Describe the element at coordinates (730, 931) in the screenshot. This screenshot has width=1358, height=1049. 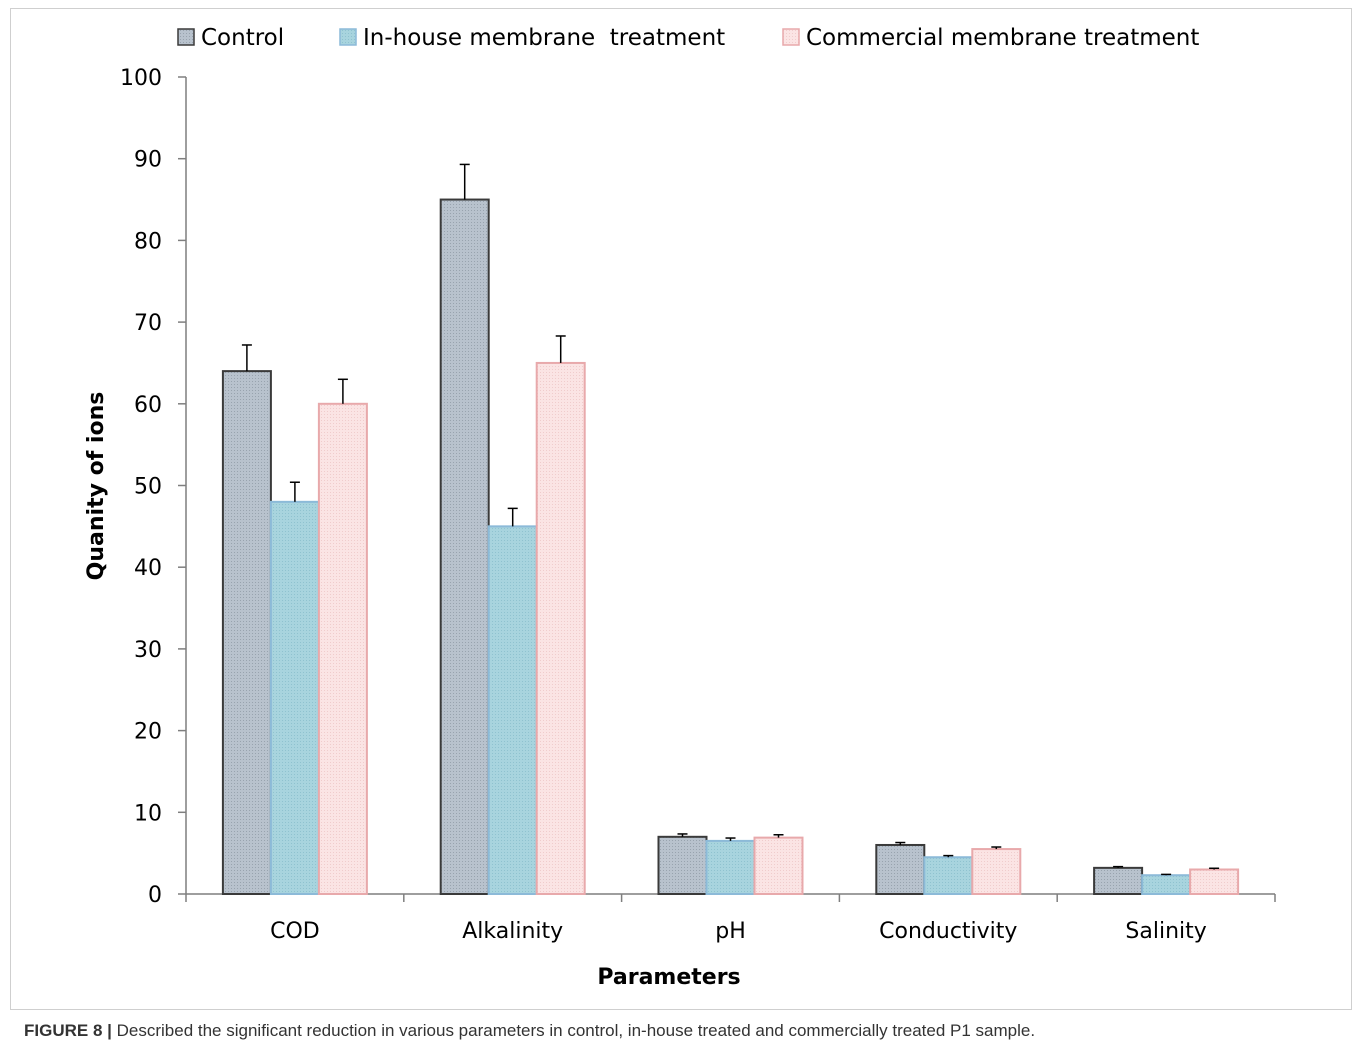
I see `x-tick-label: pH` at that location.